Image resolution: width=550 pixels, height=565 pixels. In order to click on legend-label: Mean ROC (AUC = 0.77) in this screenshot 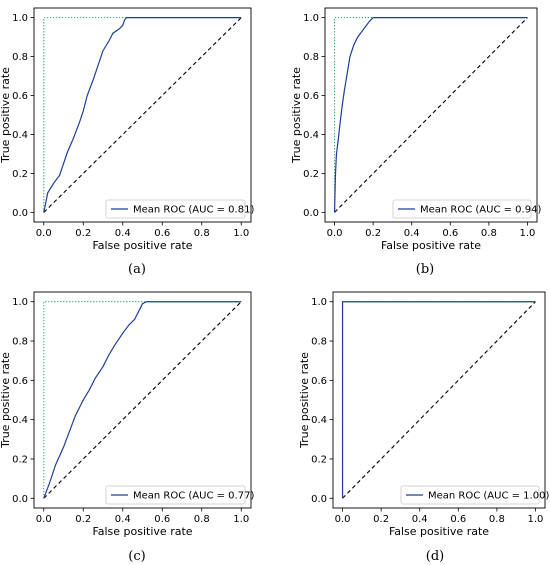, I will do `click(193, 496)`.